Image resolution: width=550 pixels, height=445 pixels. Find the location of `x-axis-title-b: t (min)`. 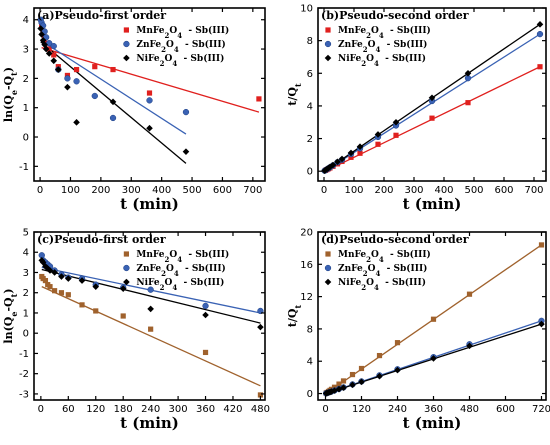

x-axis-title-b: t (min) is located at coordinates (432, 204).